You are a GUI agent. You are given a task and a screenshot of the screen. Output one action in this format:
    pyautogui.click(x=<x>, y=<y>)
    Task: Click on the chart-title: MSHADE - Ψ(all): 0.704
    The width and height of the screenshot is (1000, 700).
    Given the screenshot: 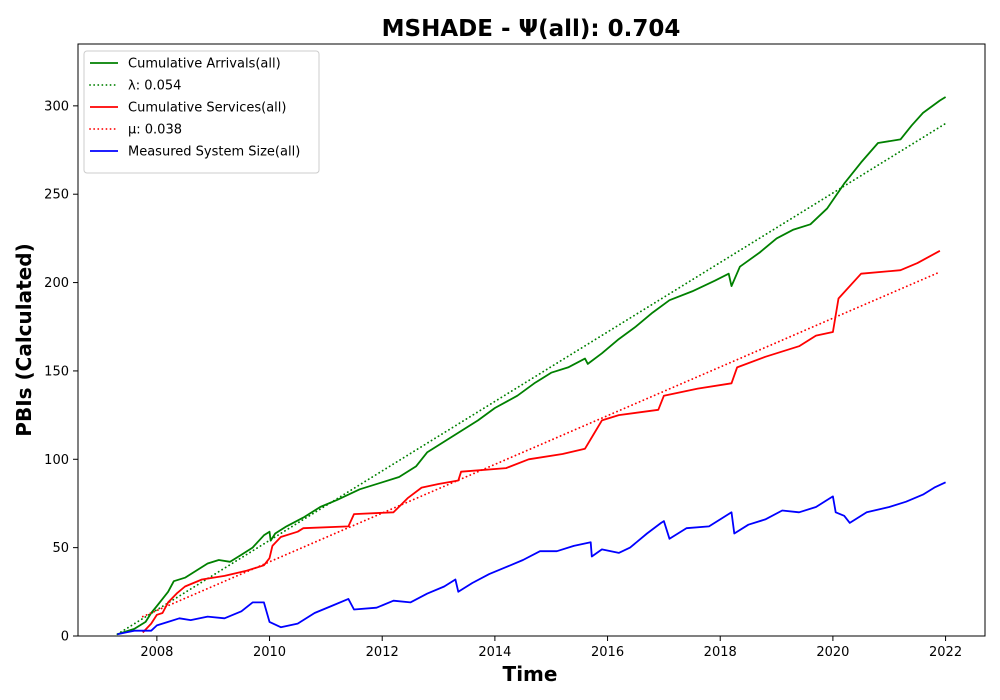 What is the action you would take?
    pyautogui.click(x=531, y=29)
    